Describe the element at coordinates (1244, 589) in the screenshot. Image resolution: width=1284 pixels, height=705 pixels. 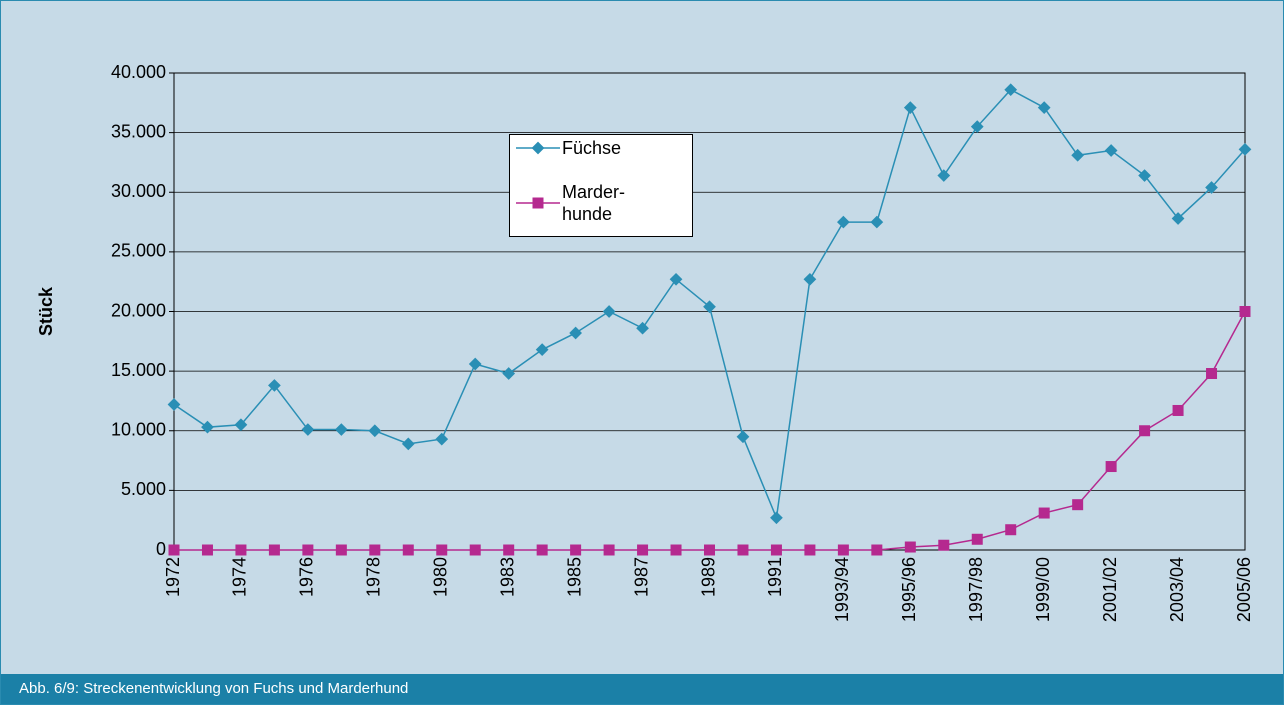
I see `x-tick-label: 2005/06` at that location.